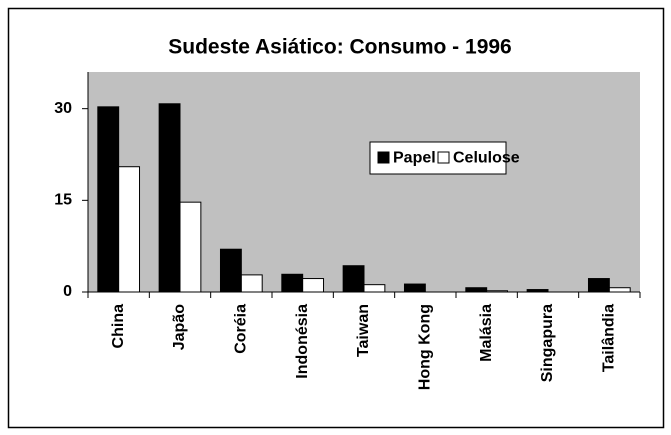 The image size is (671, 435). Describe the element at coordinates (118, 326) in the screenshot. I see `x-tick-label: China` at that location.